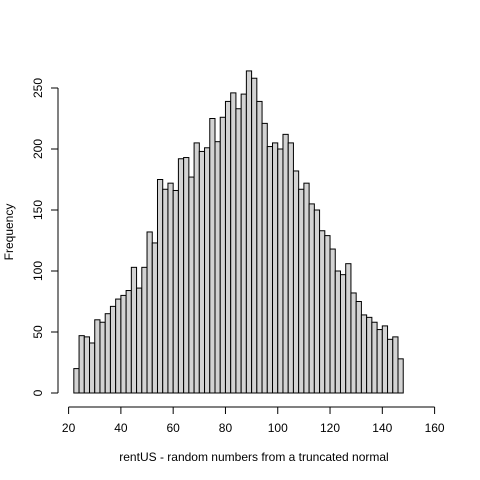  What do you see at coordinates (382, 428) in the screenshot?
I see `x-tick-label: 140` at bounding box center [382, 428].